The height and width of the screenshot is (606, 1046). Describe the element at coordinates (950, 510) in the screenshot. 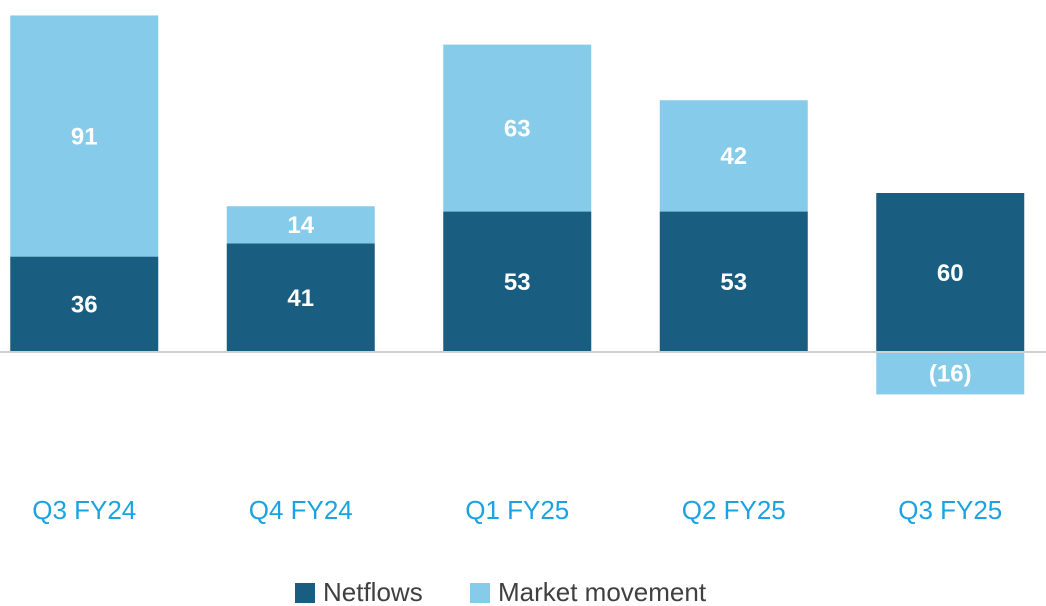

I see `x-tick-label: Q3 FY25` at that location.